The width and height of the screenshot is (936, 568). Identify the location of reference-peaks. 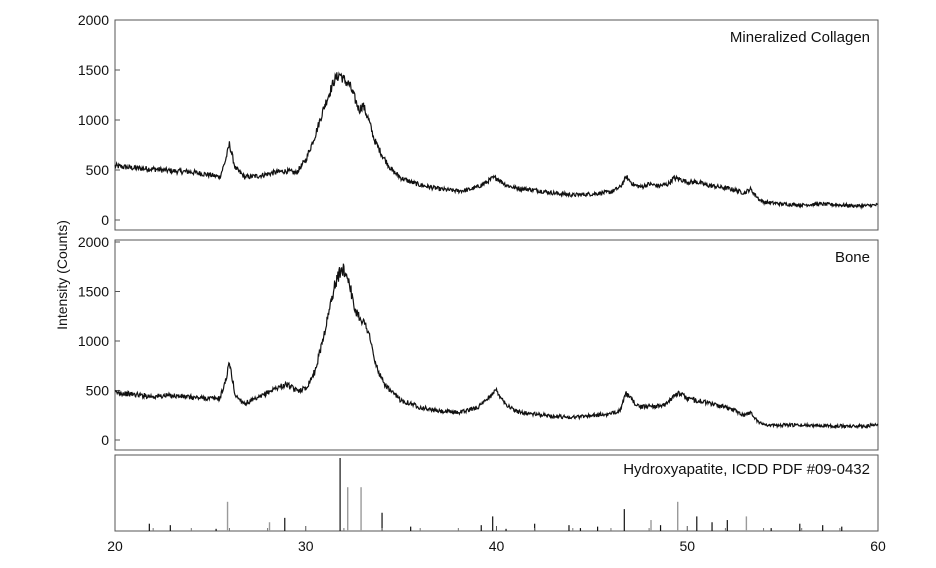
(495, 494).